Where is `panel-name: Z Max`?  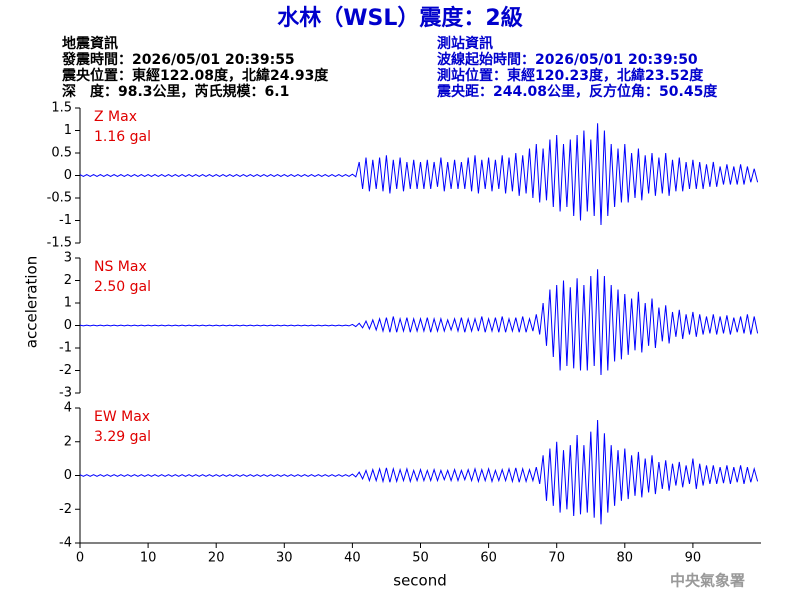
panel-name: Z Max is located at coordinates (115, 117).